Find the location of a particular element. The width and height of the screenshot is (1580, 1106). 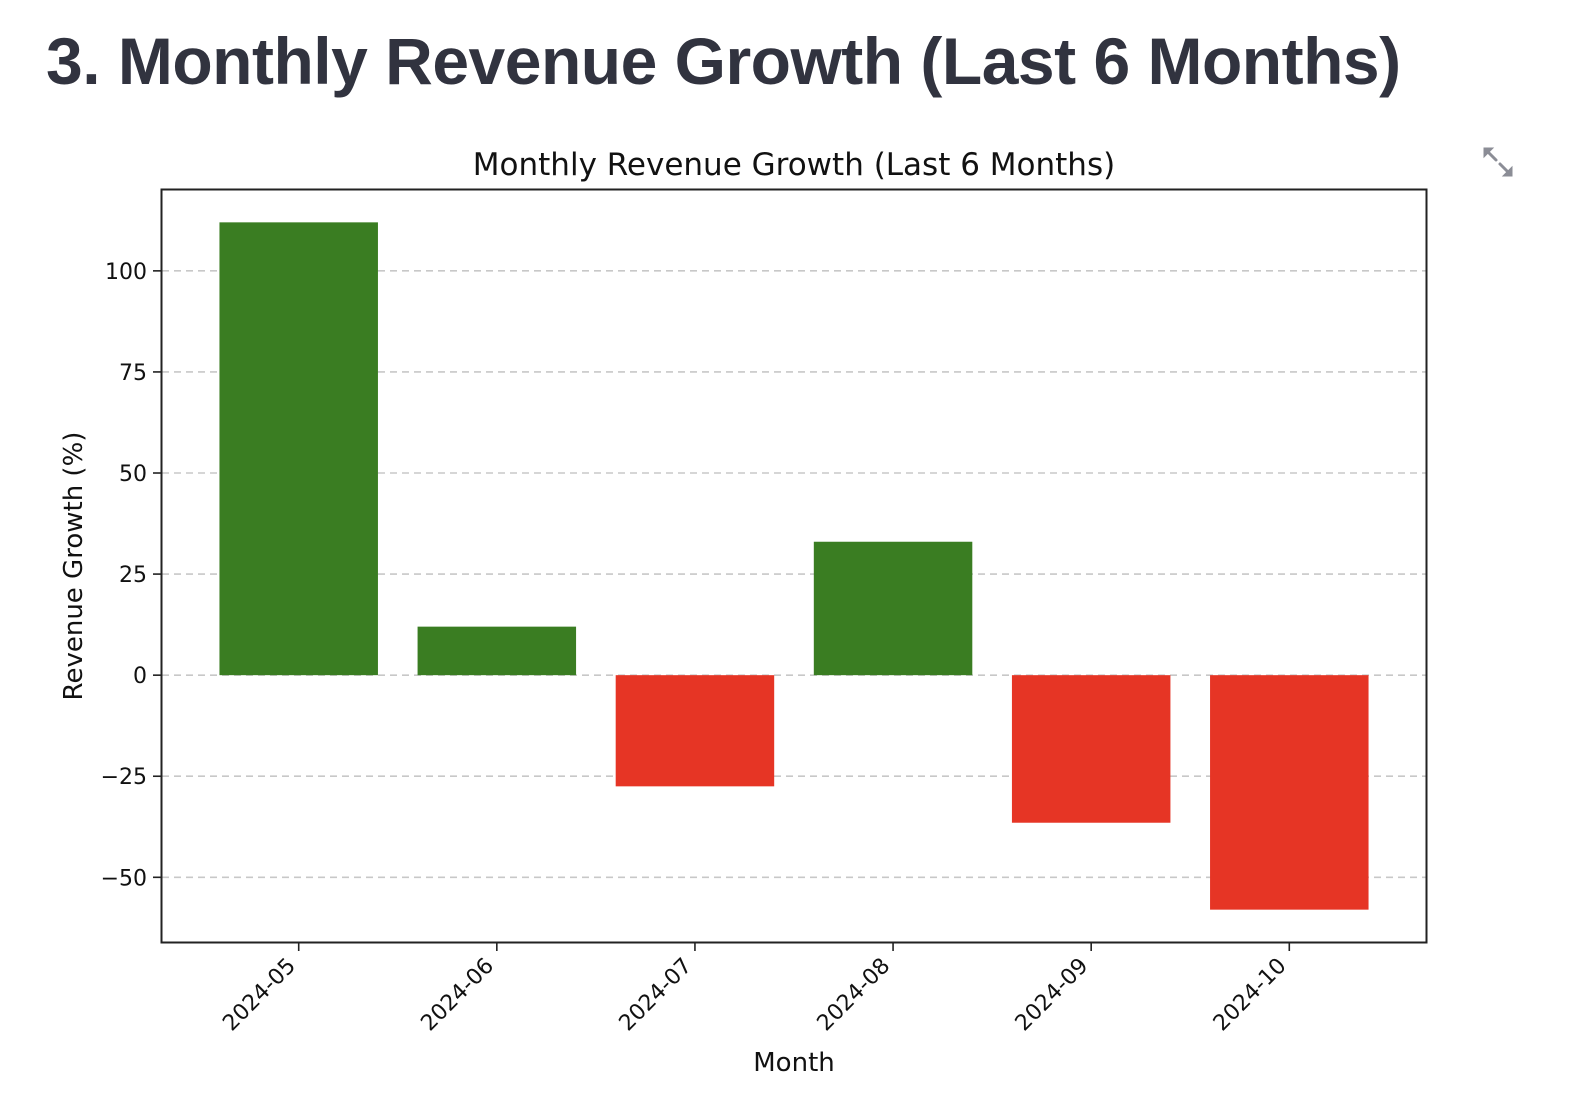

y-tick-label: 100 is located at coordinates (126, 272).